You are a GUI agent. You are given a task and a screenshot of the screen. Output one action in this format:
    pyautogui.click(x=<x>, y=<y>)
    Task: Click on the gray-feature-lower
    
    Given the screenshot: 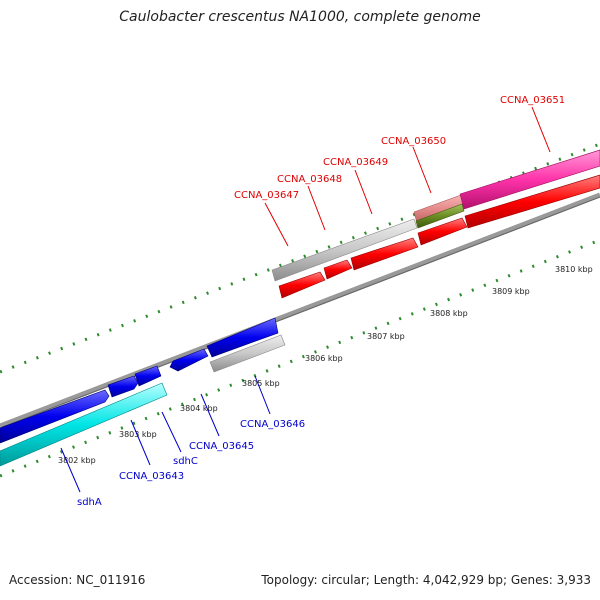 What is the action you would take?
    pyautogui.click(x=247, y=353)
    